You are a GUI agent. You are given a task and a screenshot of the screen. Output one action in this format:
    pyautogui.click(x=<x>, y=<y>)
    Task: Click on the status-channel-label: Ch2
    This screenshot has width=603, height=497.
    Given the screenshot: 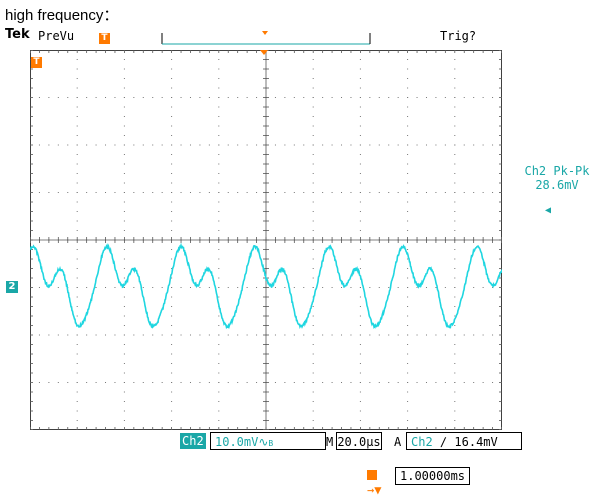 What is the action you would take?
    pyautogui.click(x=193, y=441)
    